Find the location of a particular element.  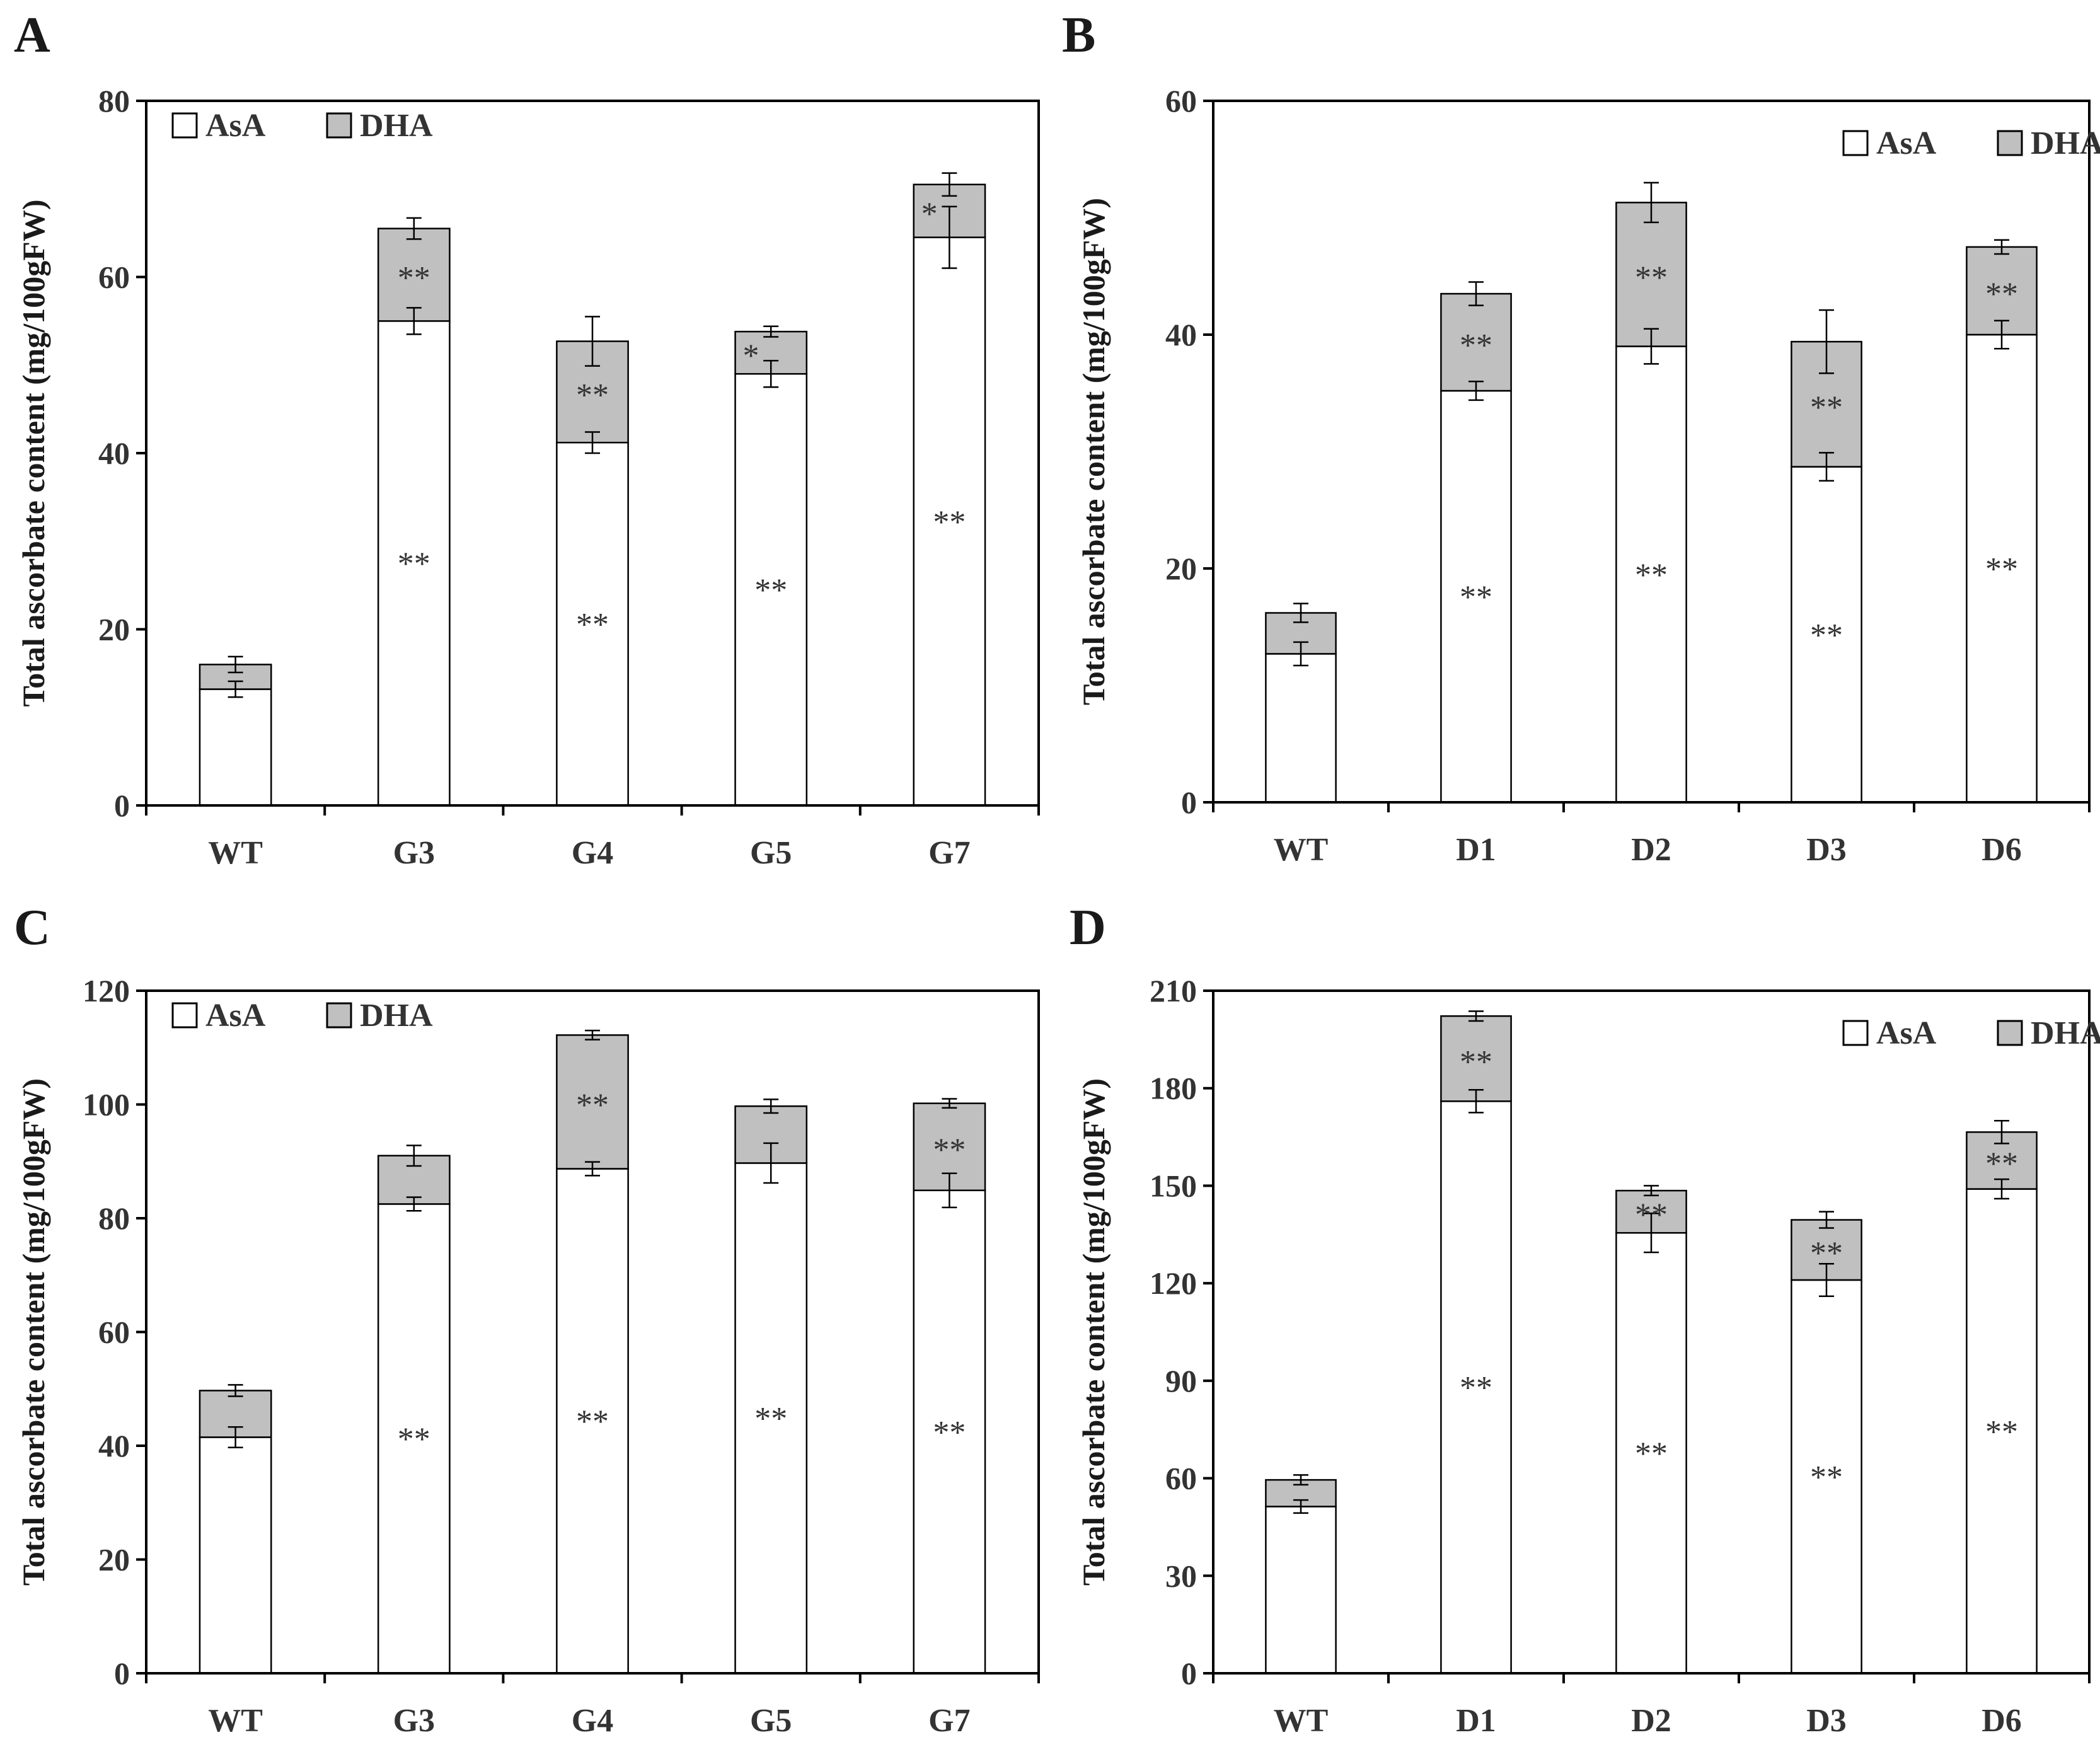

significance-asa-d2: ** is located at coordinates (1651, 575).